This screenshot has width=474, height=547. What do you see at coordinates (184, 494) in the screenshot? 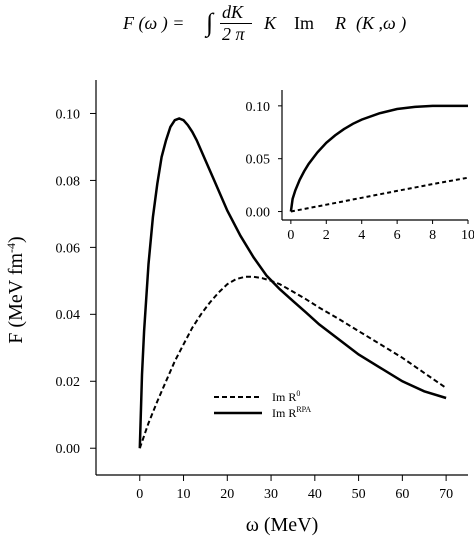
I see `main-x-tick-label: 10` at bounding box center [184, 494].